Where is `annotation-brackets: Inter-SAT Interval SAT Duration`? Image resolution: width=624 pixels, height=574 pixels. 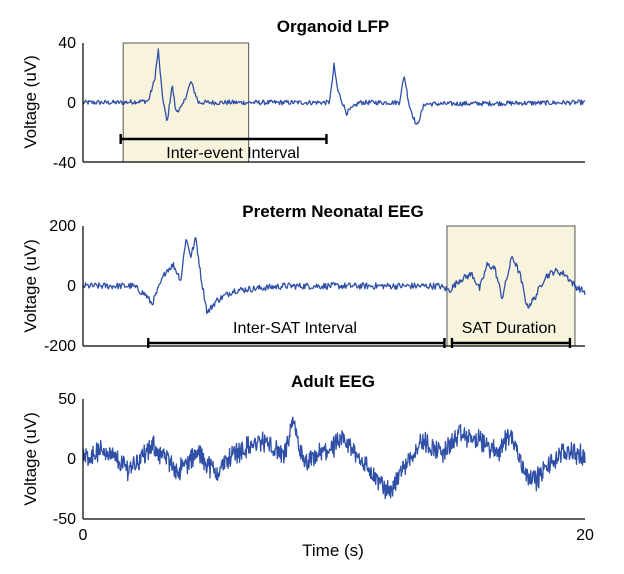
annotation-brackets: Inter-SAT Interval SAT Duration is located at coordinates (359, 334).